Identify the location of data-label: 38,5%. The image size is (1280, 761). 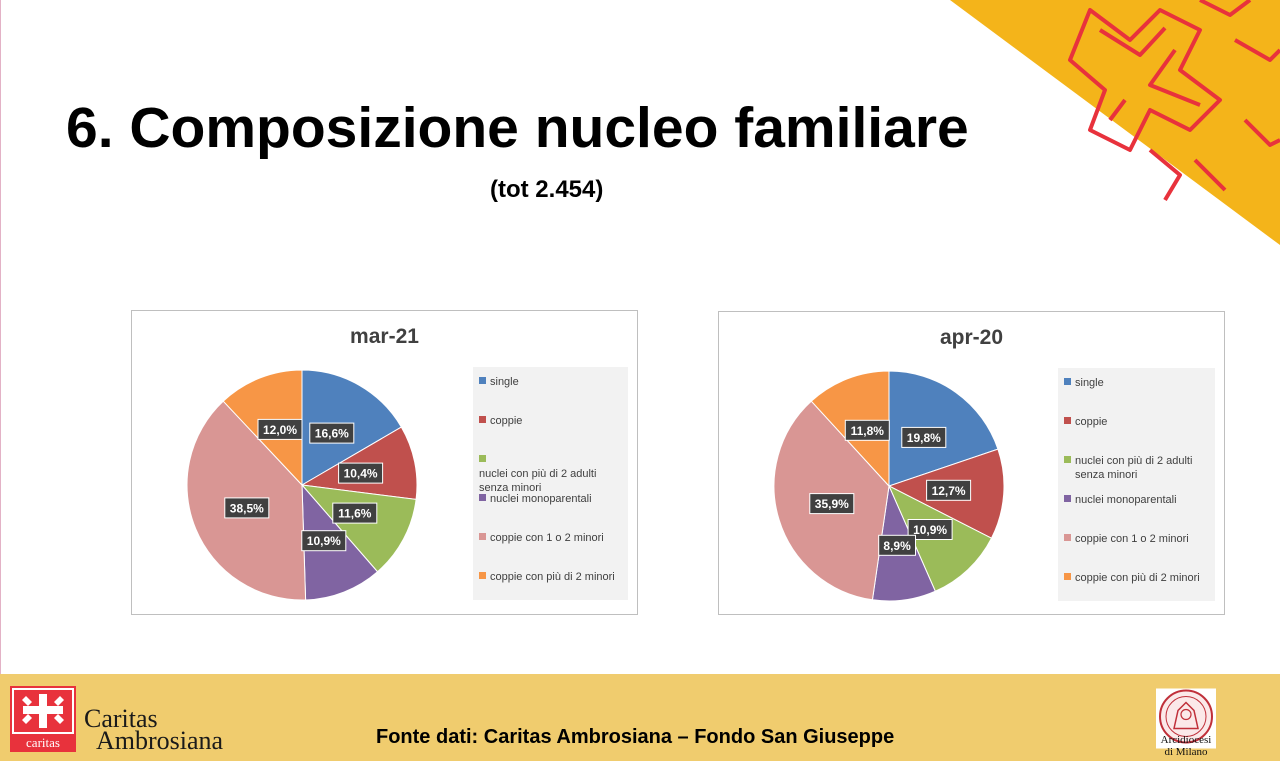
(247, 508).